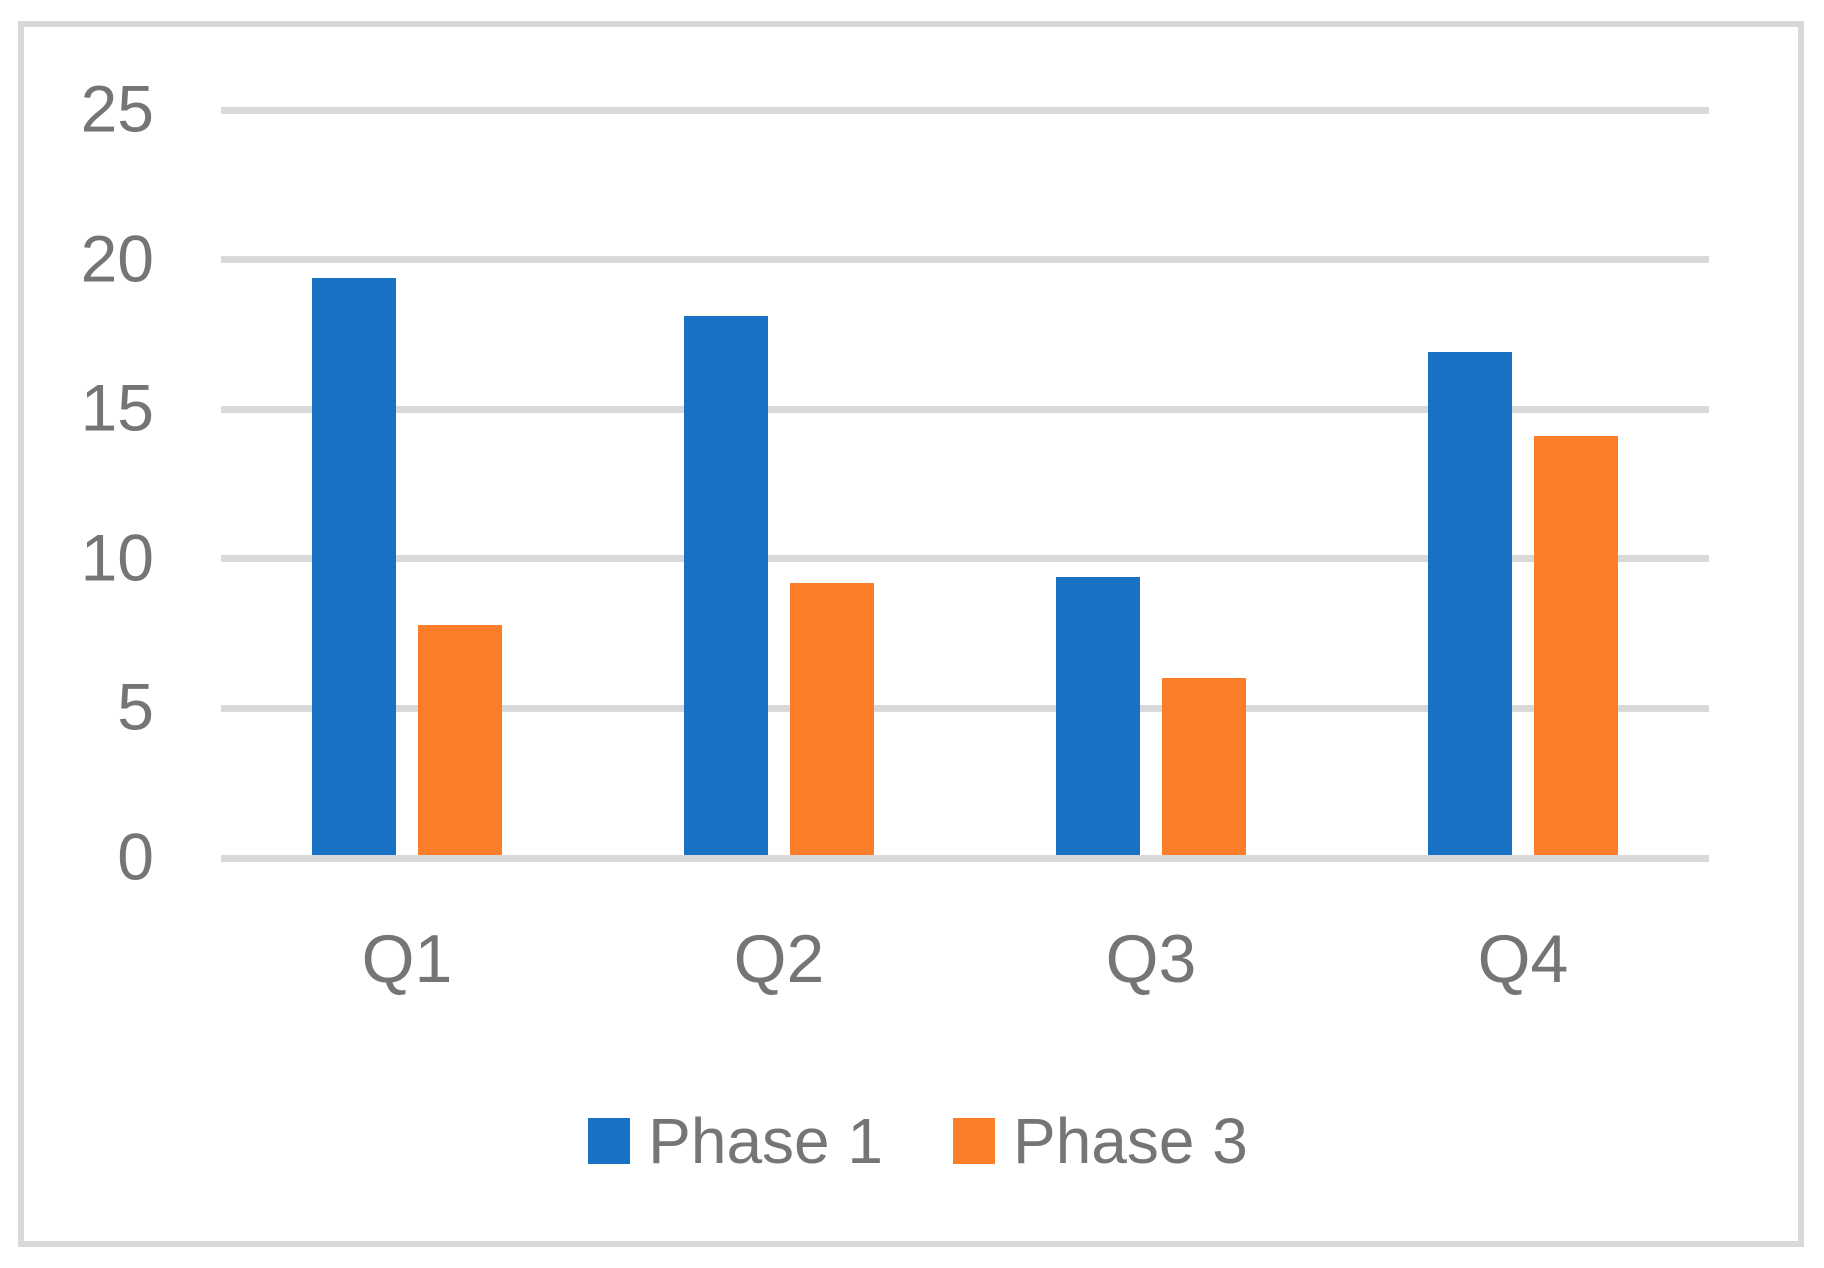  I want to click on legend-label-phase-1: Phase 1, so click(765, 1141).